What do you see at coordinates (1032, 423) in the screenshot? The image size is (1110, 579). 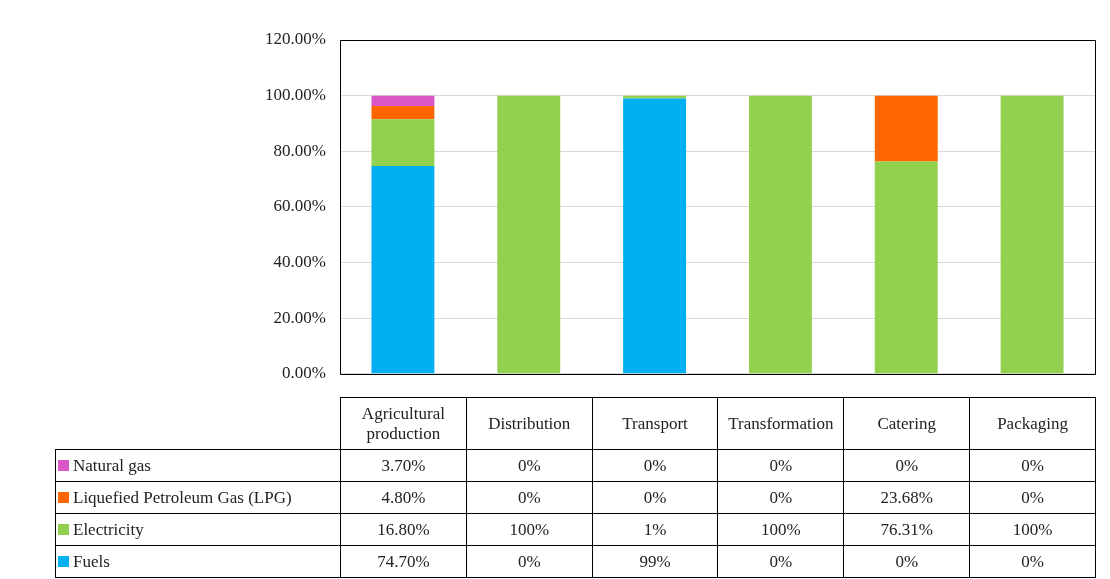 I see `x-tick-label: Packaging` at bounding box center [1032, 423].